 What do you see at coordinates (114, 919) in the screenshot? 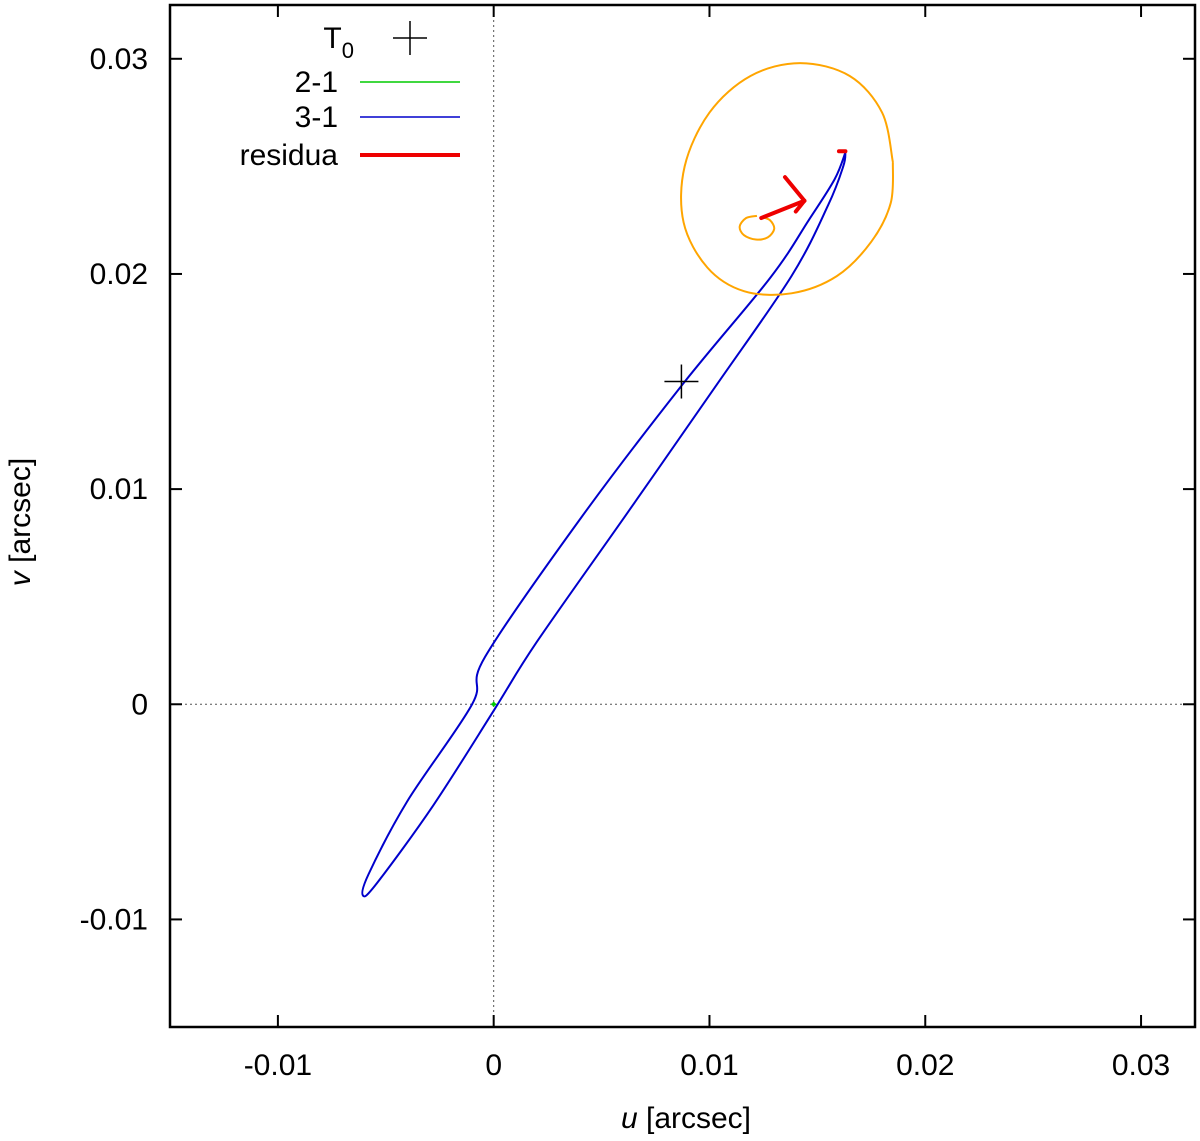
I see `y-tick-label: -0.01` at bounding box center [114, 919].